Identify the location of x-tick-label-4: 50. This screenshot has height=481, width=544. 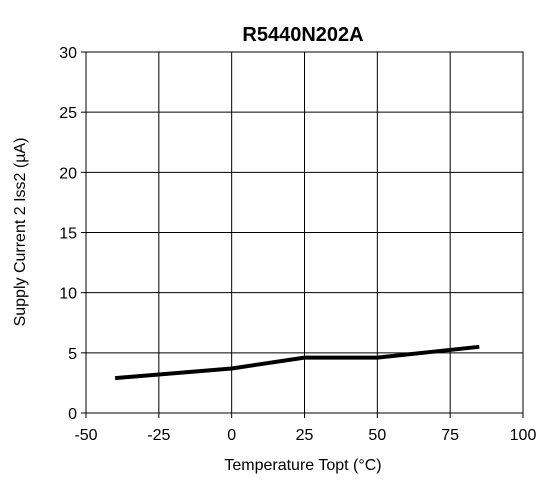
(377, 435).